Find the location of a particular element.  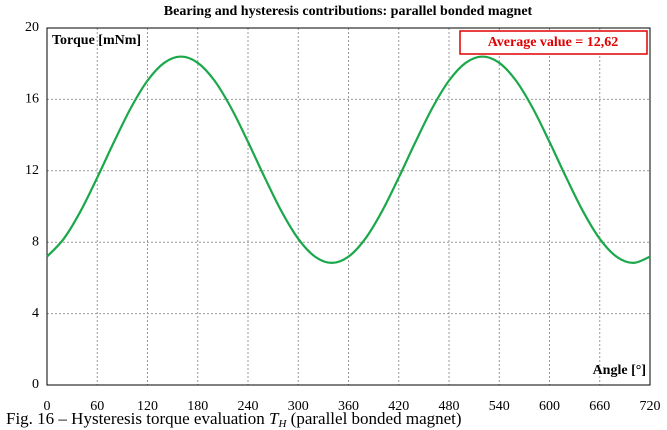

y-tick-label: 0 is located at coordinates (35, 384).